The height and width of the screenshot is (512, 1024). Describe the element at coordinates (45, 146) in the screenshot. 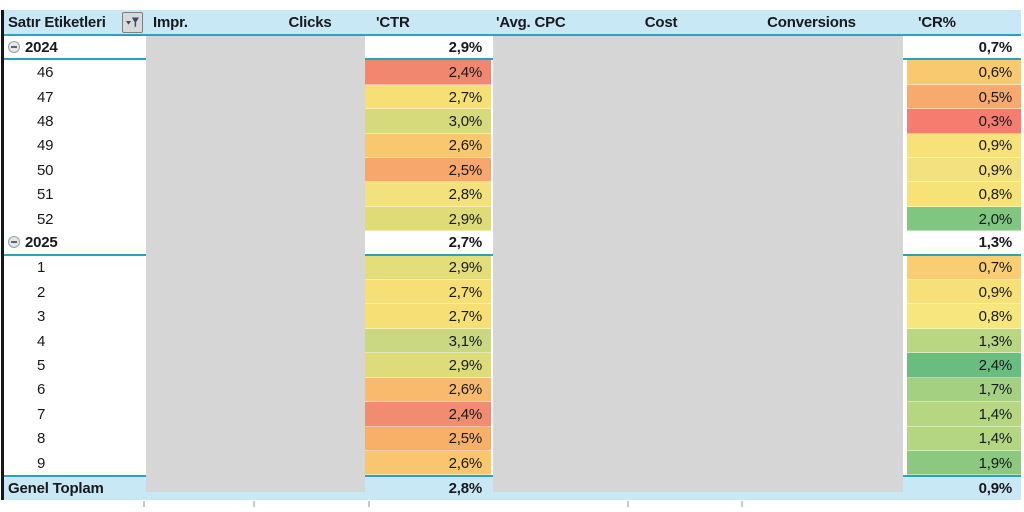

I see `row-label: 49` at that location.